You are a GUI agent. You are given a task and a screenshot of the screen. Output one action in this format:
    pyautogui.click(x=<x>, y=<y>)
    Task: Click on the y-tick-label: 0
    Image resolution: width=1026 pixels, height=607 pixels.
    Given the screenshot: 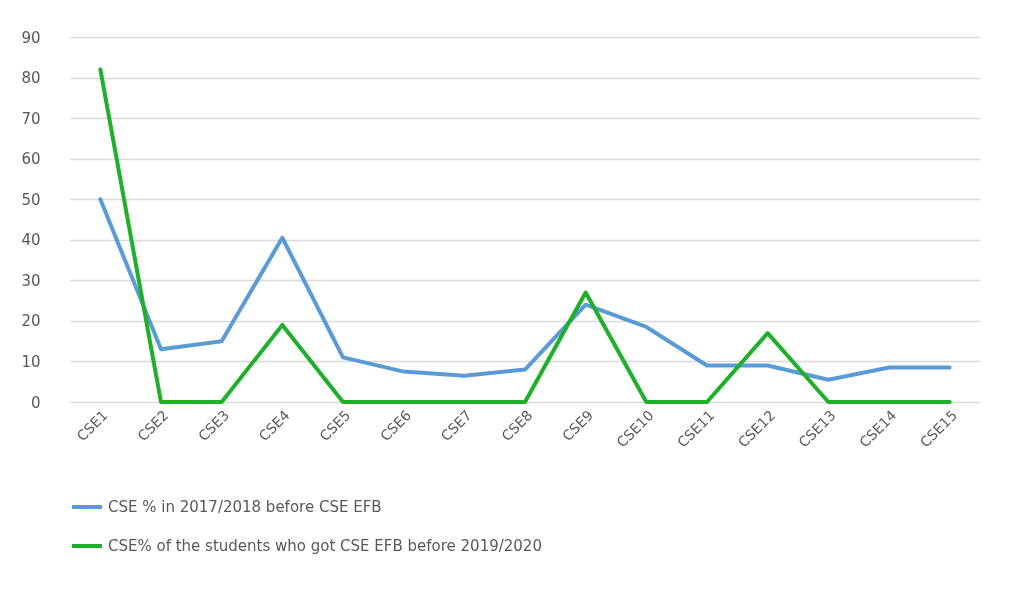 What is the action you would take?
    pyautogui.click(x=35, y=402)
    